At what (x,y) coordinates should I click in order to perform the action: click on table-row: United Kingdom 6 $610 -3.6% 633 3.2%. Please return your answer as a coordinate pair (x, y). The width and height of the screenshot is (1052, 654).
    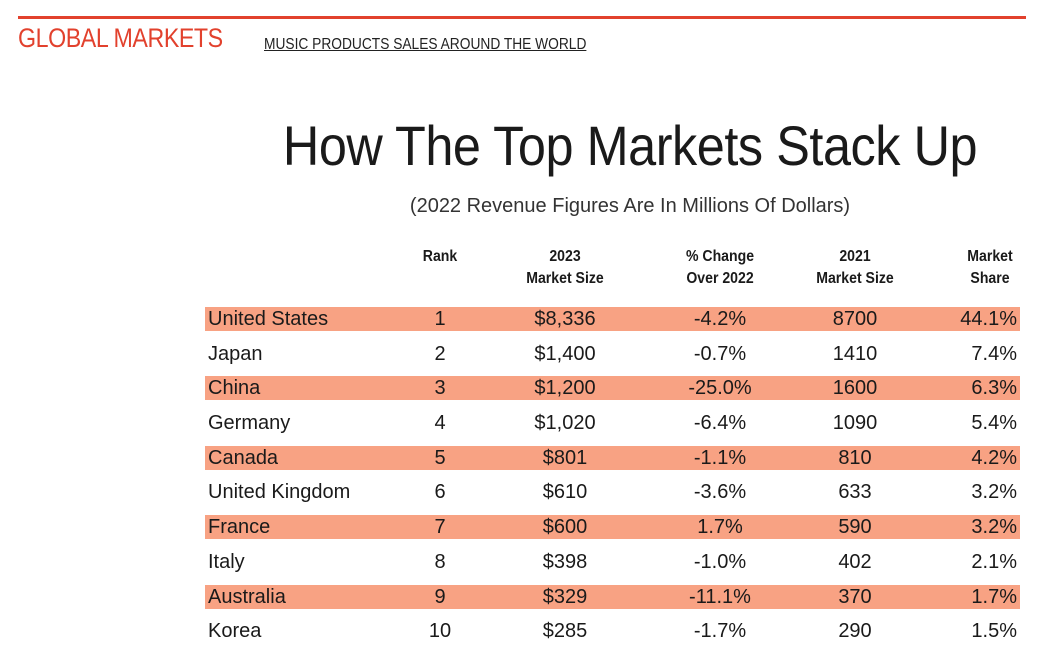
    Looking at the image, I should click on (612, 492).